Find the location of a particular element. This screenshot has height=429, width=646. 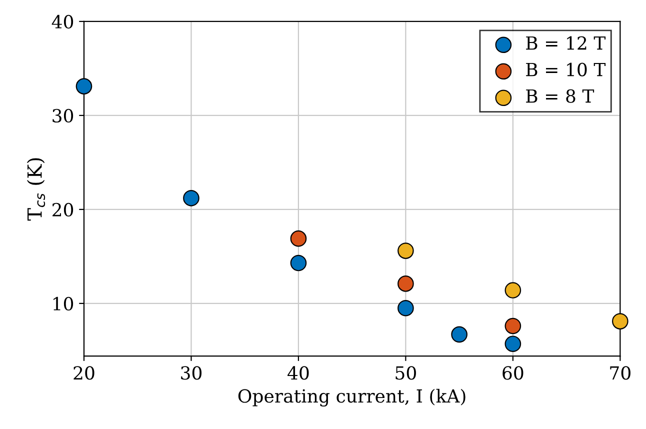

y-tick-label: 40 is located at coordinates (63, 21).